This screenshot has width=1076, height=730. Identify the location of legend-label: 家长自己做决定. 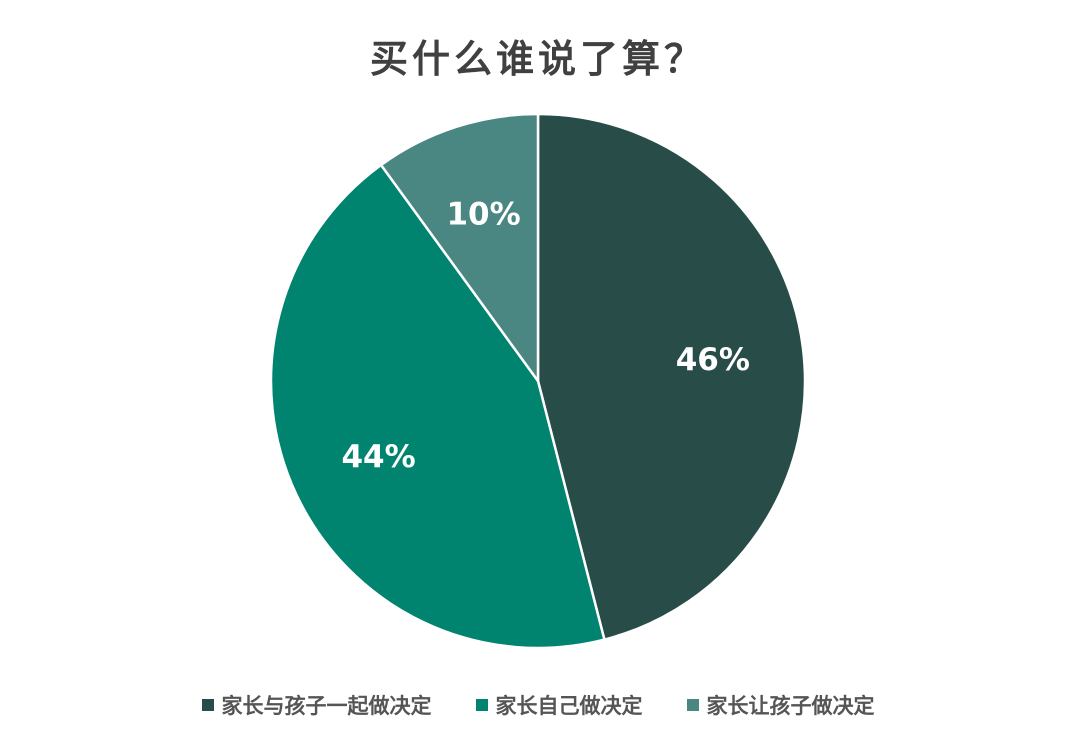
(569, 706).